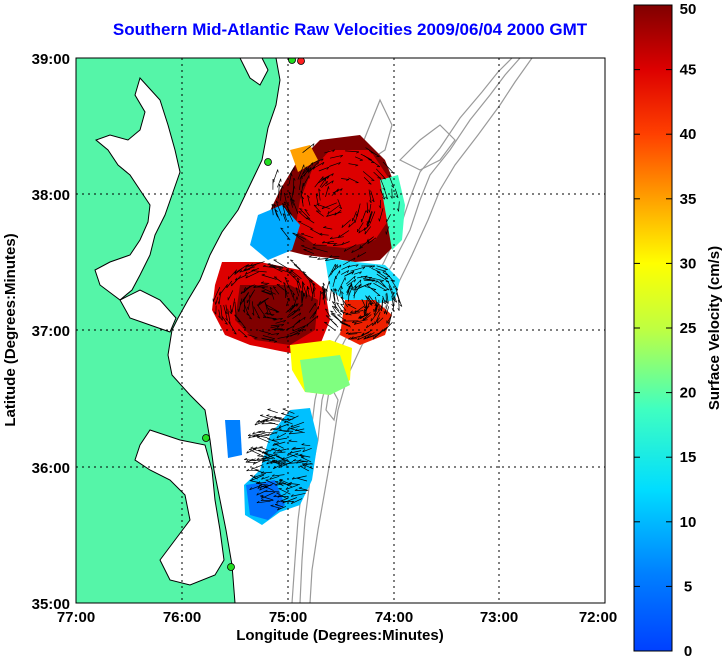  Describe the element at coordinates (688, 328) in the screenshot. I see `colorbar-tick-label: 25` at that location.